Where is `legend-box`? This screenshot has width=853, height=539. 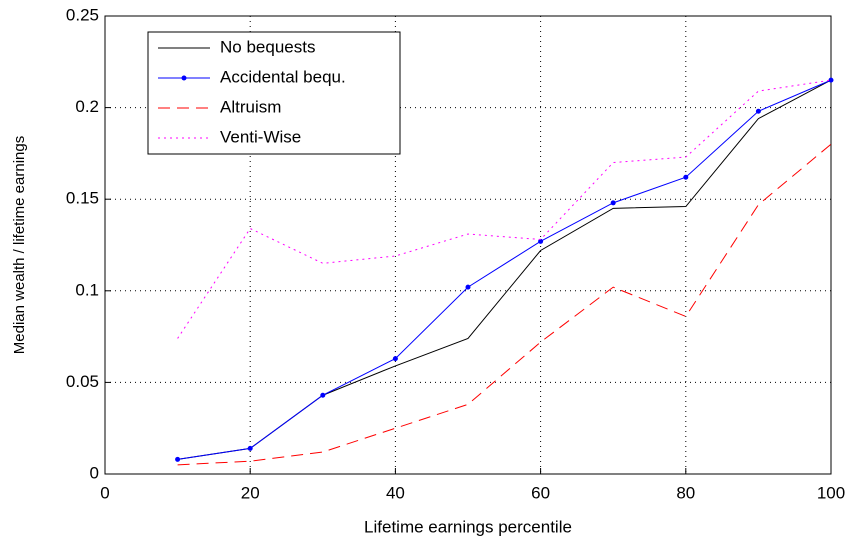
legend-box is located at coordinates (274, 93).